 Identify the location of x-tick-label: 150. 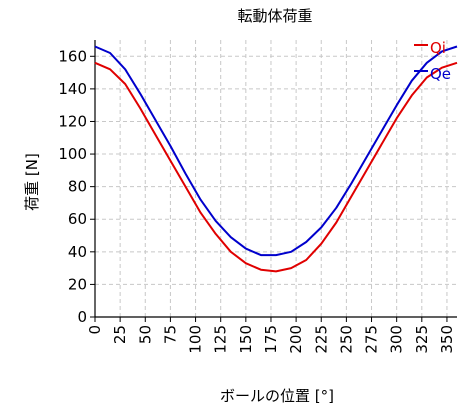
(246, 339).